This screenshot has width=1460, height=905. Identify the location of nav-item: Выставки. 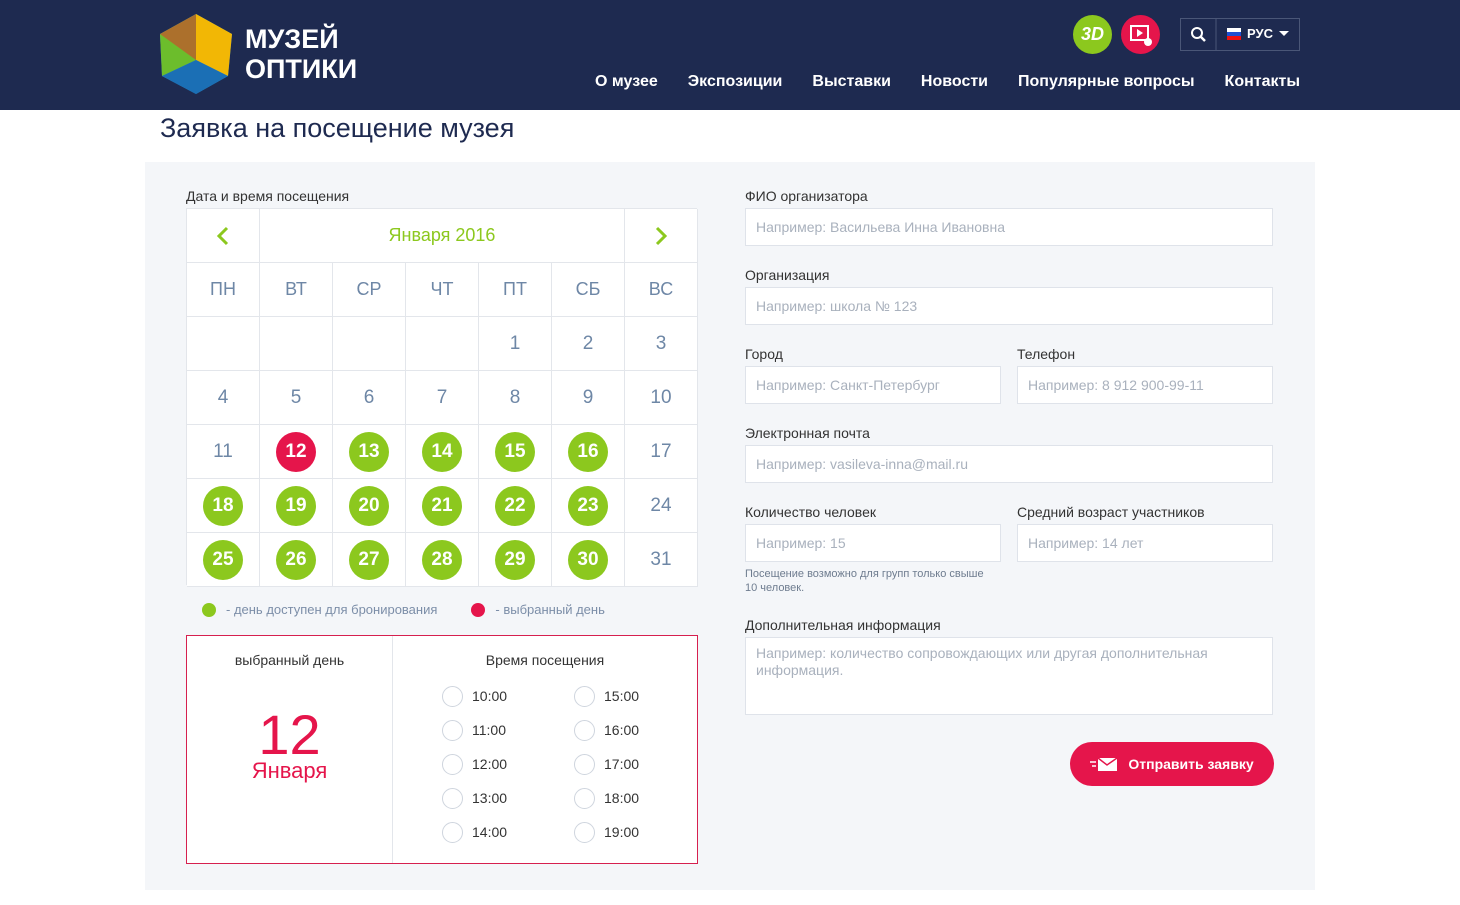
(851, 81).